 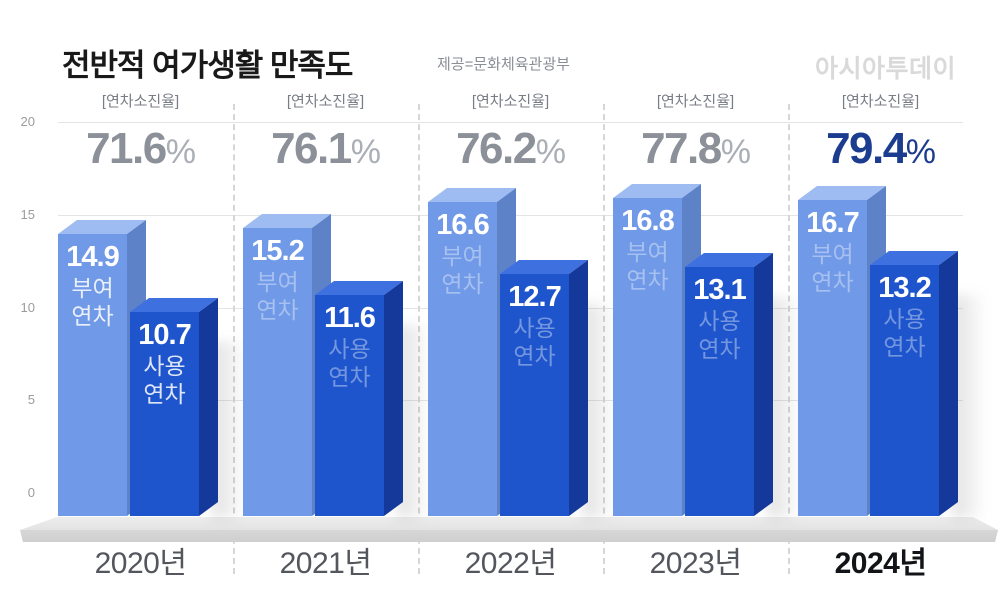 I want to click on bar-value: 13.2, so click(x=904, y=288).